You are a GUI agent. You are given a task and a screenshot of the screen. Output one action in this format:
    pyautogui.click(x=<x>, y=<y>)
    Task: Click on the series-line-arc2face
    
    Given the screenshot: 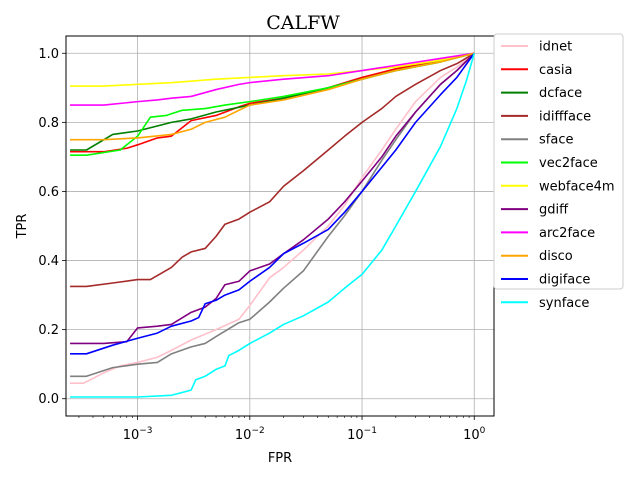 What is the action you would take?
    pyautogui.click(x=272, y=79)
    